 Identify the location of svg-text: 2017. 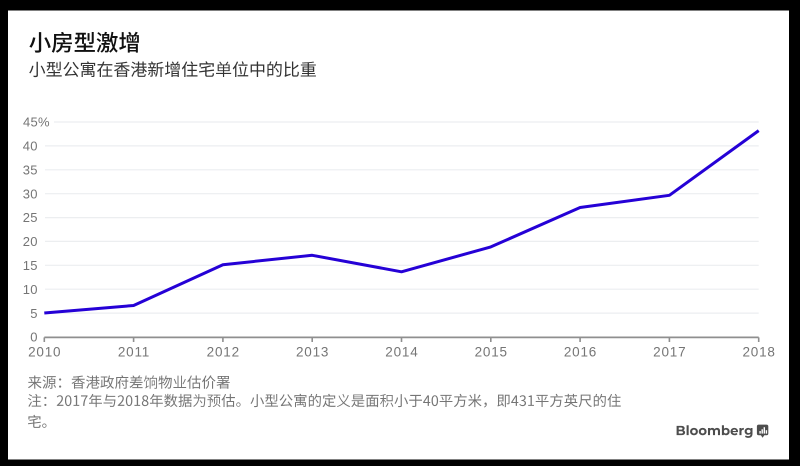
(669, 351).